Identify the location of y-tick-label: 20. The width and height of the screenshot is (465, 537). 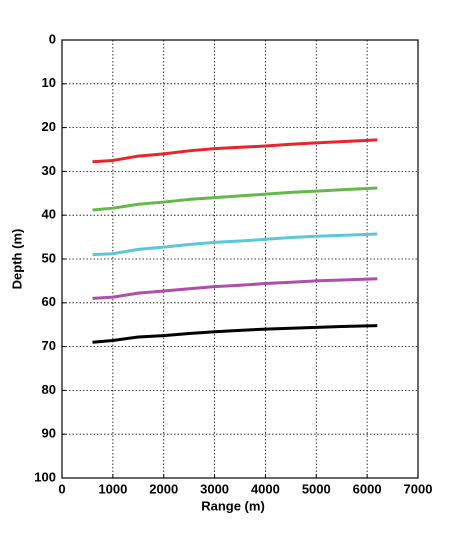
(49, 126).